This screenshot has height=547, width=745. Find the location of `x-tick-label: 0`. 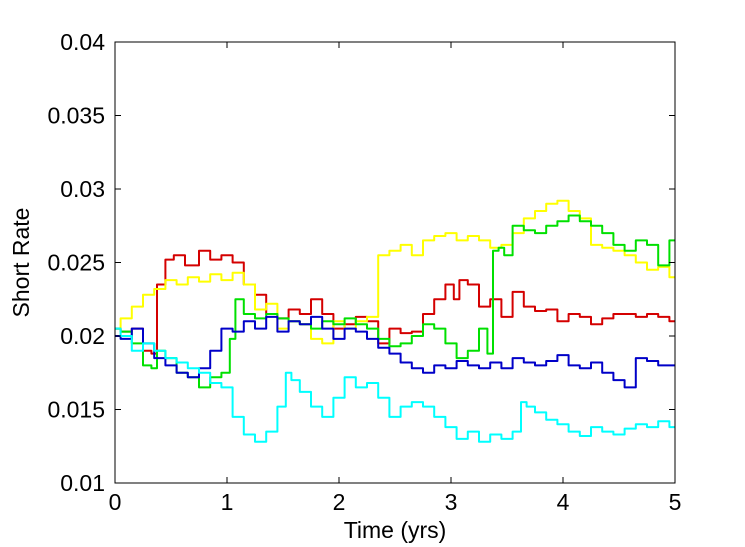

x-tick-label: 0 is located at coordinates (115, 502).